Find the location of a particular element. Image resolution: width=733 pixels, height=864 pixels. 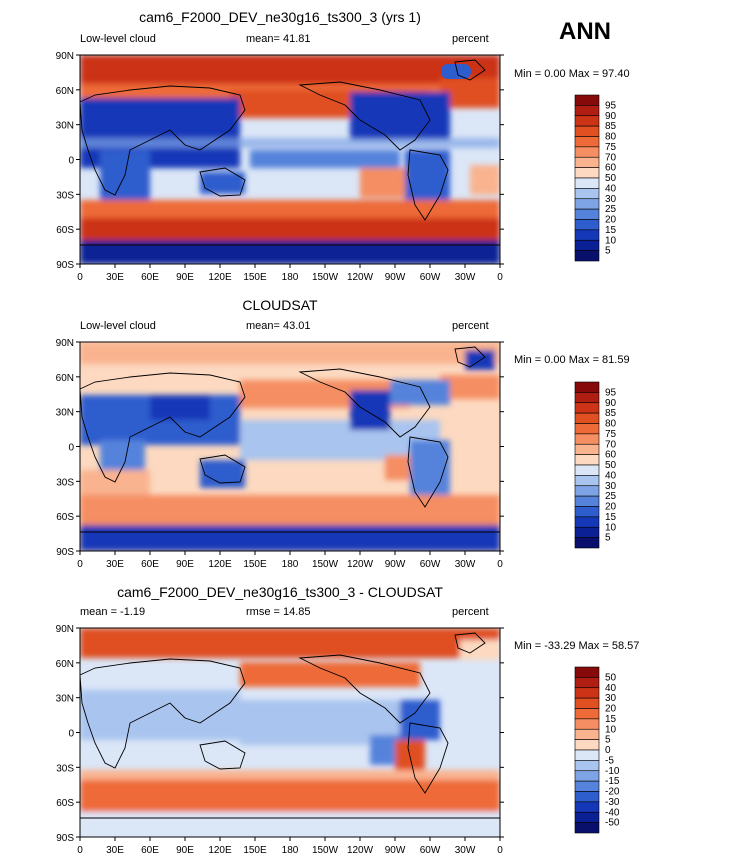

panel-3-coastlines is located at coordinates (289, 725).